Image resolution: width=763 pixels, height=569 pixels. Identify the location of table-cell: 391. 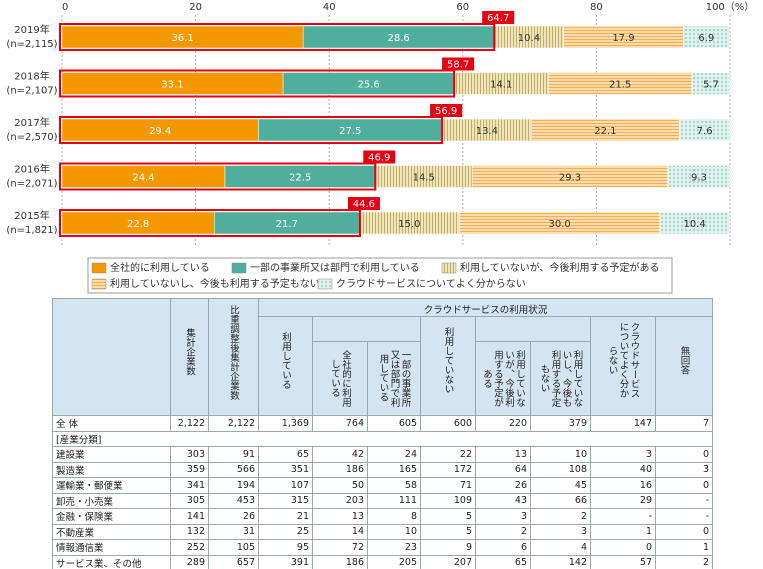
(285, 561).